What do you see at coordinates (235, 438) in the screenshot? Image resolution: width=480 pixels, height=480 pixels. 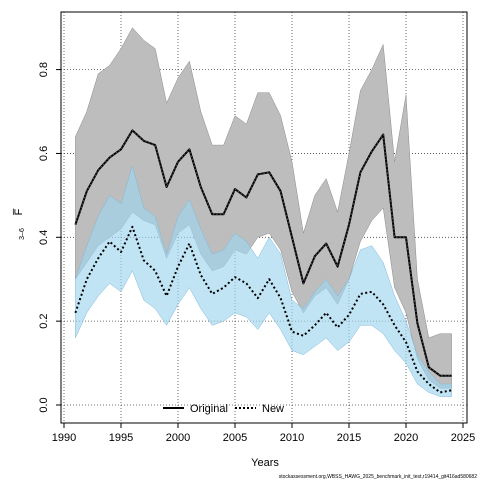 I see `x-tick-label: 2005` at bounding box center [235, 438].